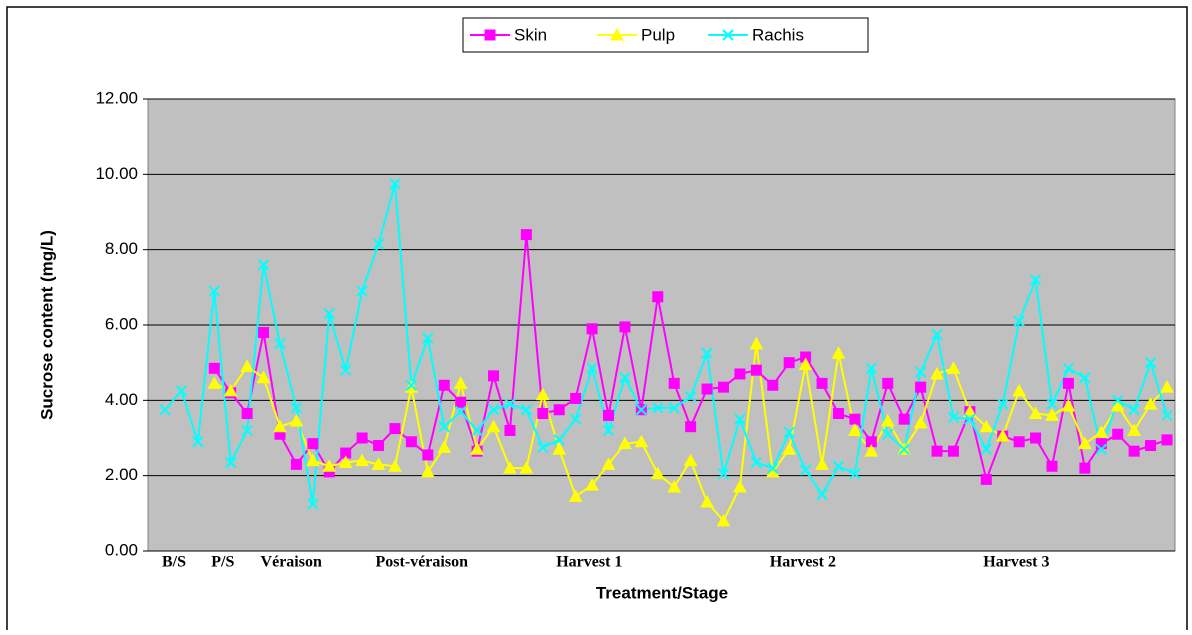 The image size is (1192, 635). I want to click on y-tick-label: 2.00, so click(121, 474).